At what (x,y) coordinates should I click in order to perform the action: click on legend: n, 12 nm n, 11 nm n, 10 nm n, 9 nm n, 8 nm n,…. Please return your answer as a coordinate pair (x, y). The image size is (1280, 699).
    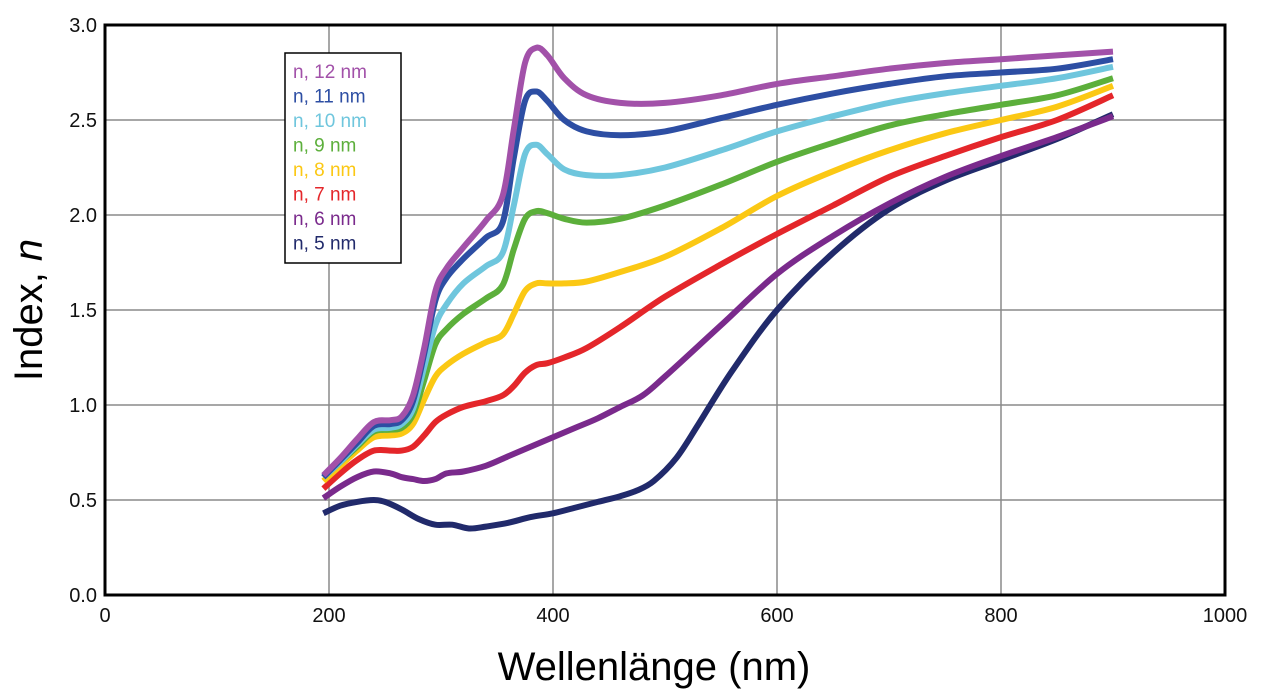
    Looking at the image, I should click on (343, 158).